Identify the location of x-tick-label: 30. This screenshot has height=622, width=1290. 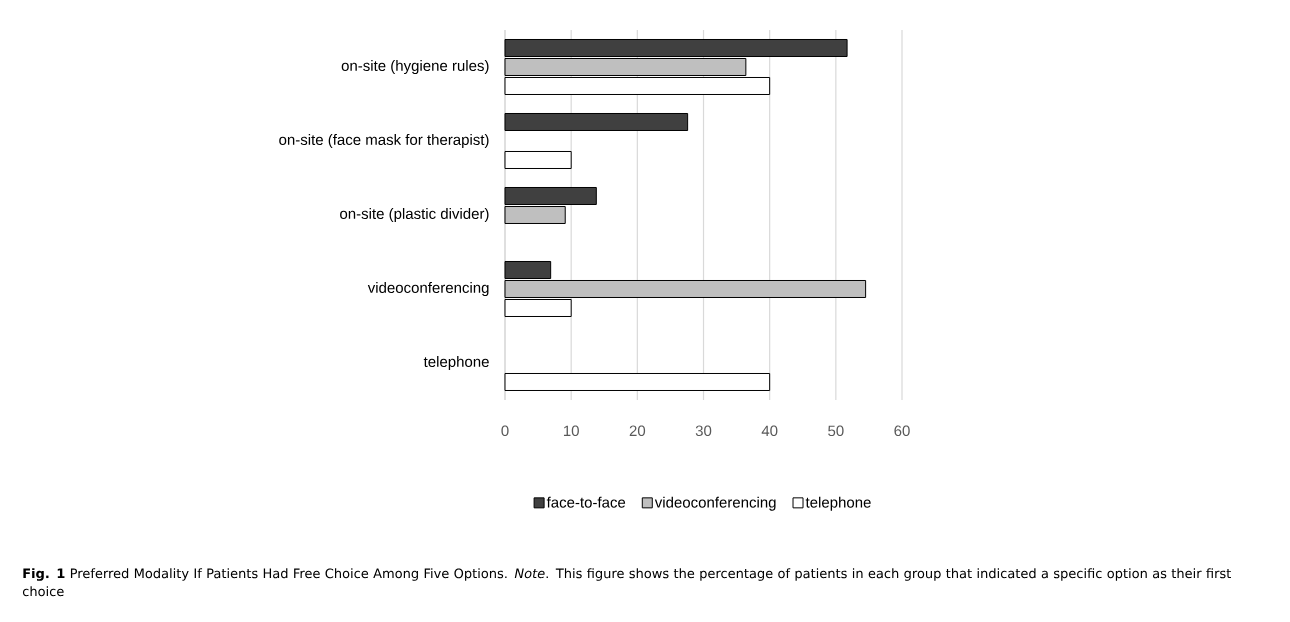
(703, 431).